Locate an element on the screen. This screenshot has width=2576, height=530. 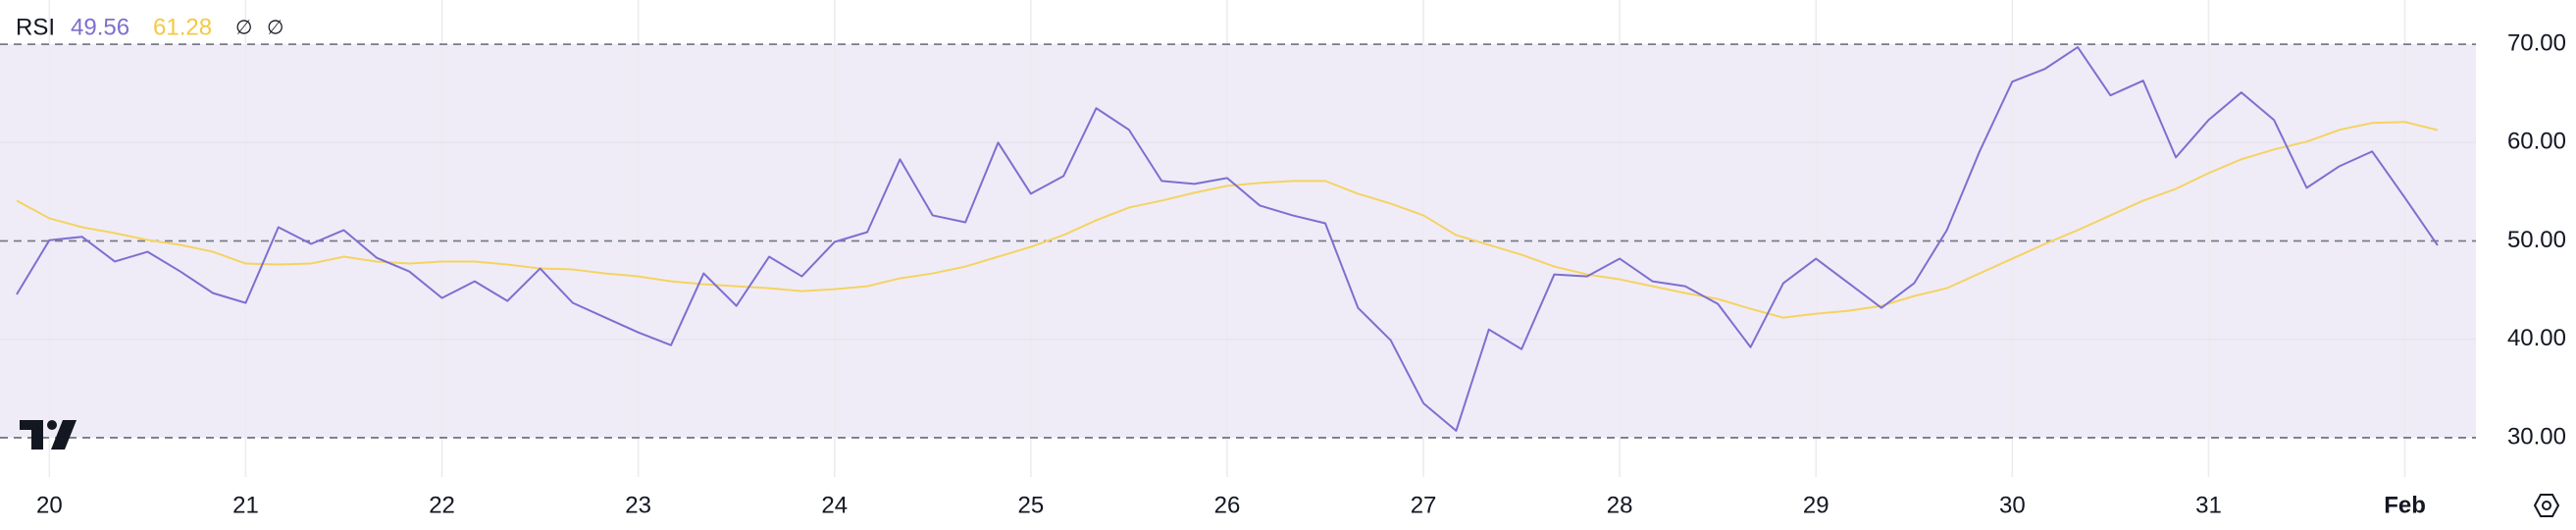
settings-icon is located at coordinates (2546, 505).